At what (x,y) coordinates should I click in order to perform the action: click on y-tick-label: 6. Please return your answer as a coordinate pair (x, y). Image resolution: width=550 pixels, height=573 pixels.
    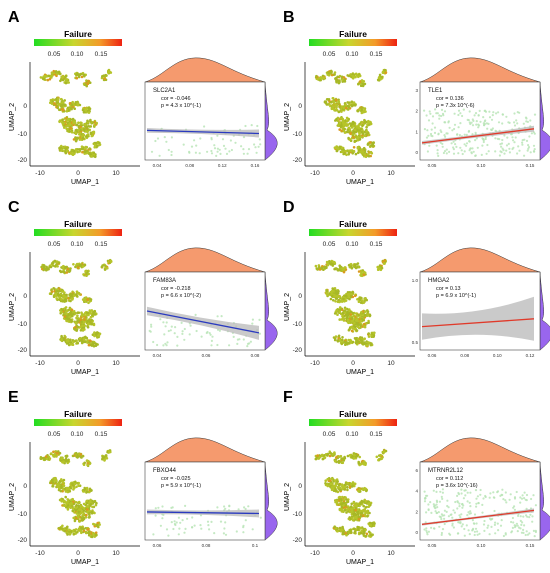
    Looking at the image, I should click on (416, 470).